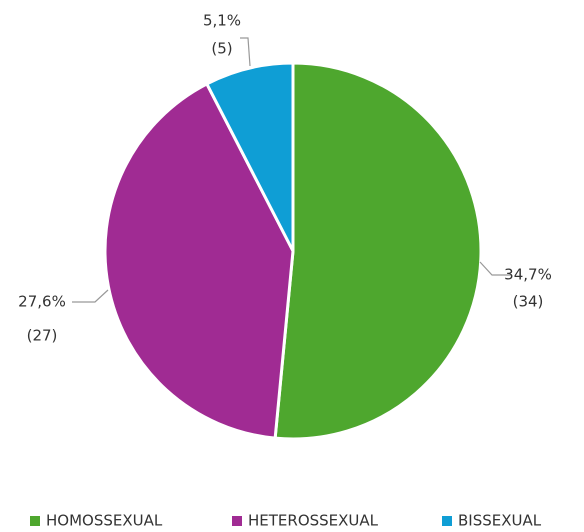 The image size is (584, 532). I want to click on value-label: (34), so click(528, 302).